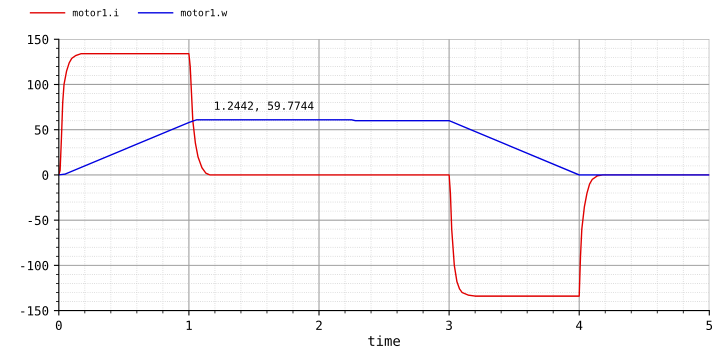  I want to click on legend-label: motor1.w, so click(204, 12).